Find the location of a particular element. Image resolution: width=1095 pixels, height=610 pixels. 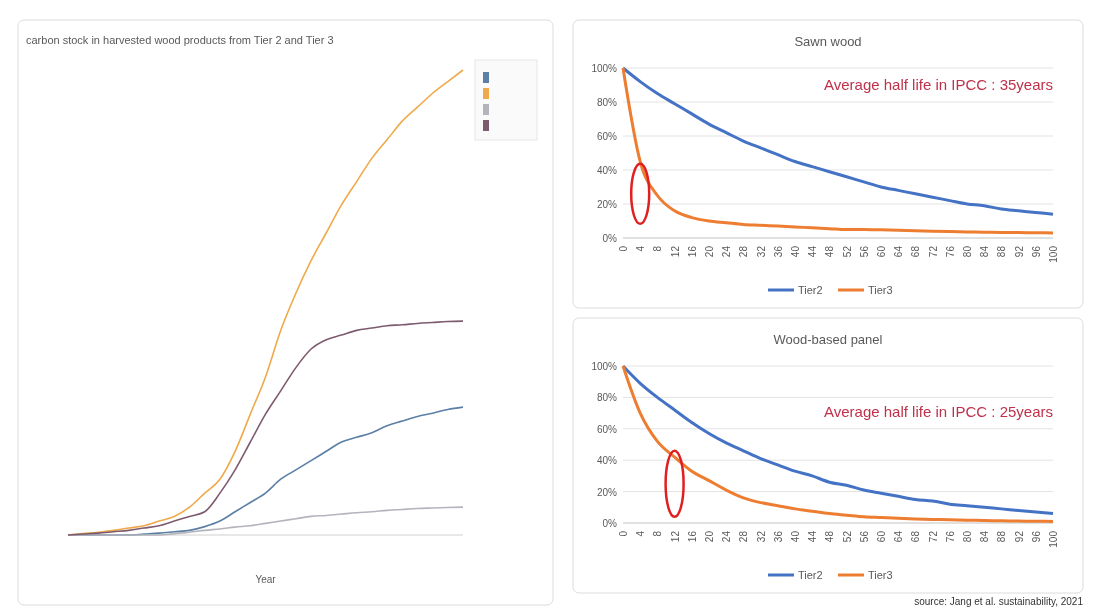

annotation: Average half life in IPCC : 35years is located at coordinates (938, 84).